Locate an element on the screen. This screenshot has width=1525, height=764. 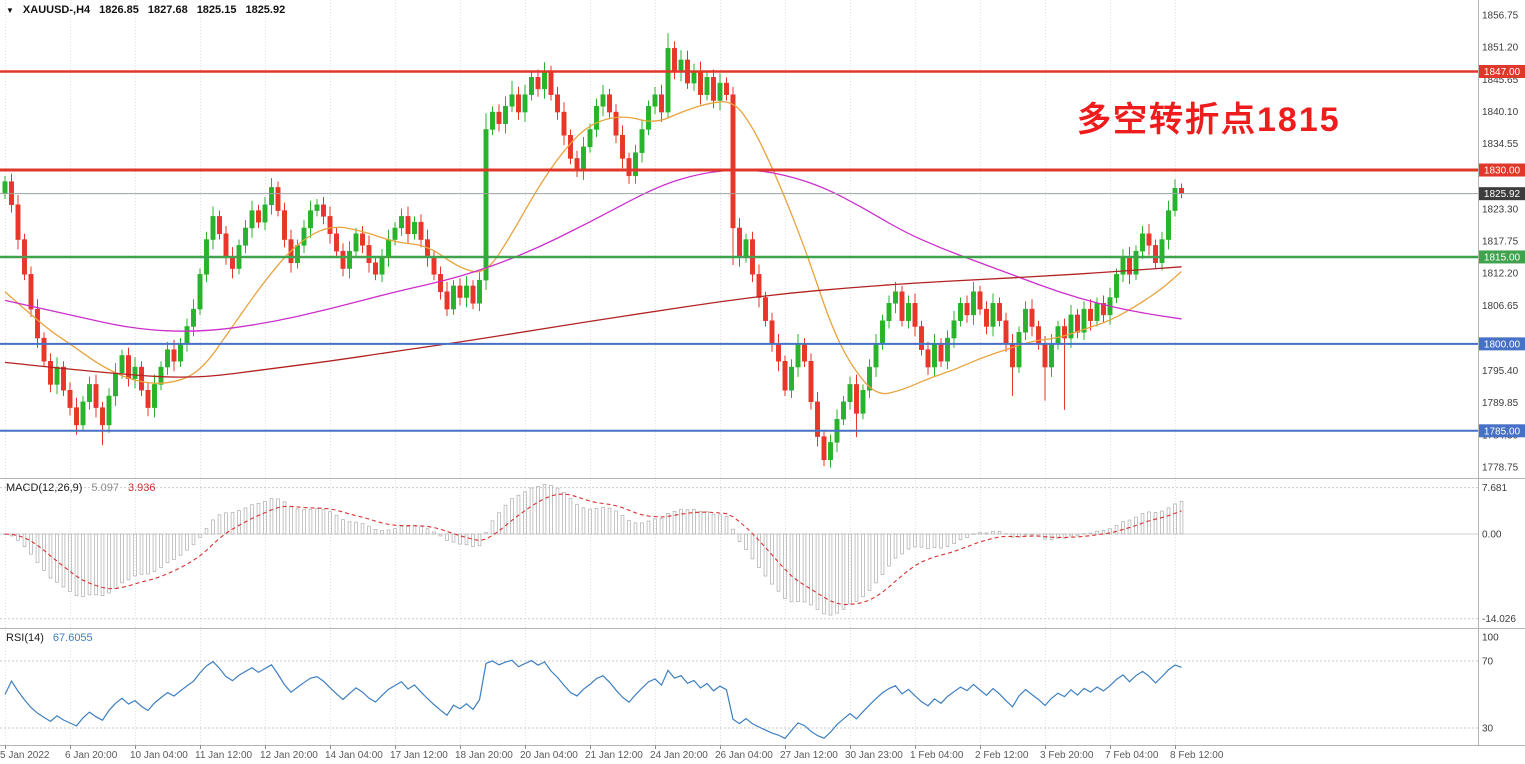
level-badge-1800.00 is located at coordinates (1502, 344).